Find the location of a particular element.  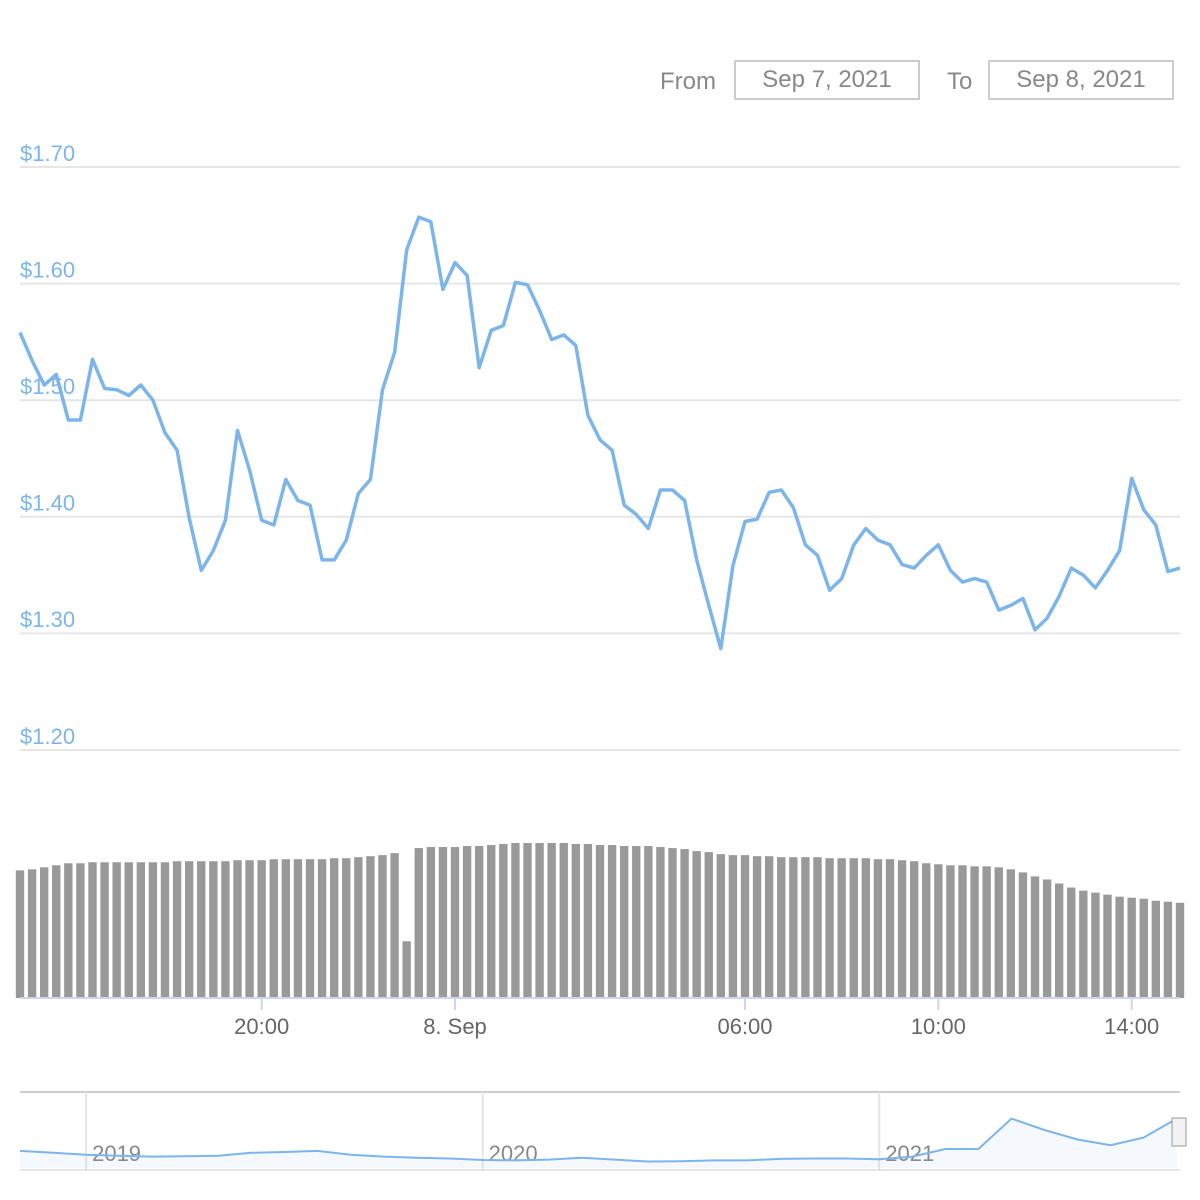

to-label: To is located at coordinates (960, 81).